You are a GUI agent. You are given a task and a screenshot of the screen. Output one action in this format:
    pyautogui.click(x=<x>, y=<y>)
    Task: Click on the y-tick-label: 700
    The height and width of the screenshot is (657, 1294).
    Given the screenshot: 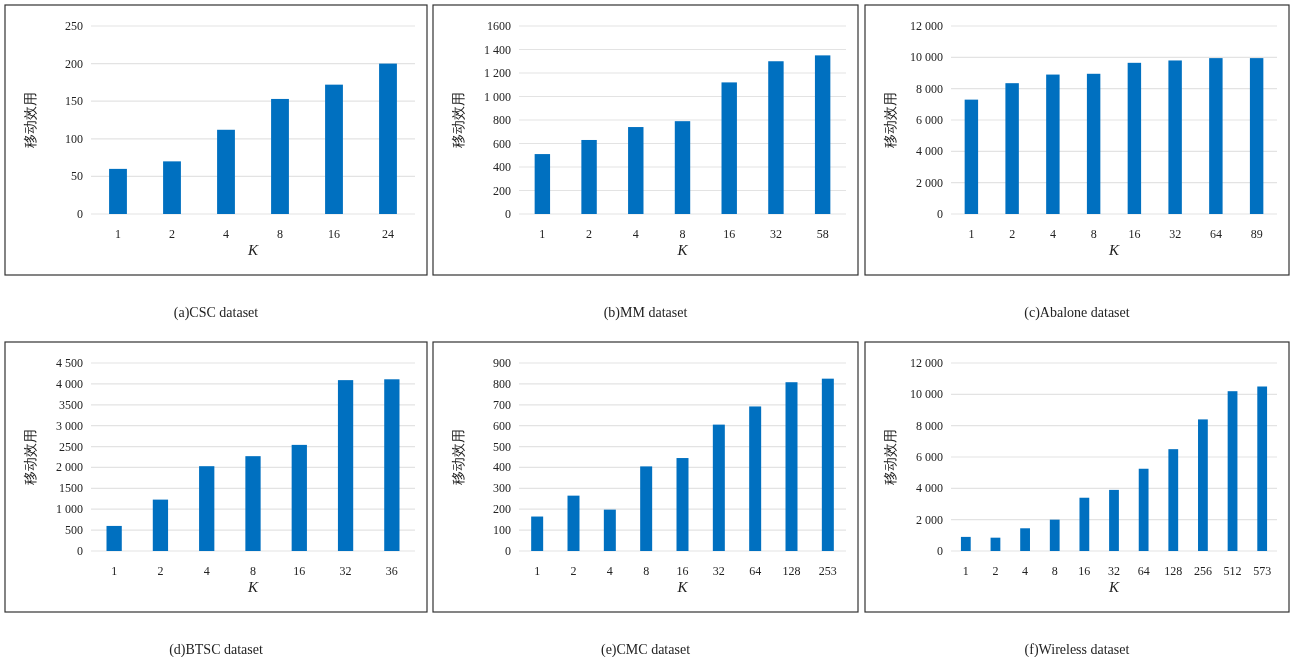 What is the action you would take?
    pyautogui.click(x=502, y=404)
    